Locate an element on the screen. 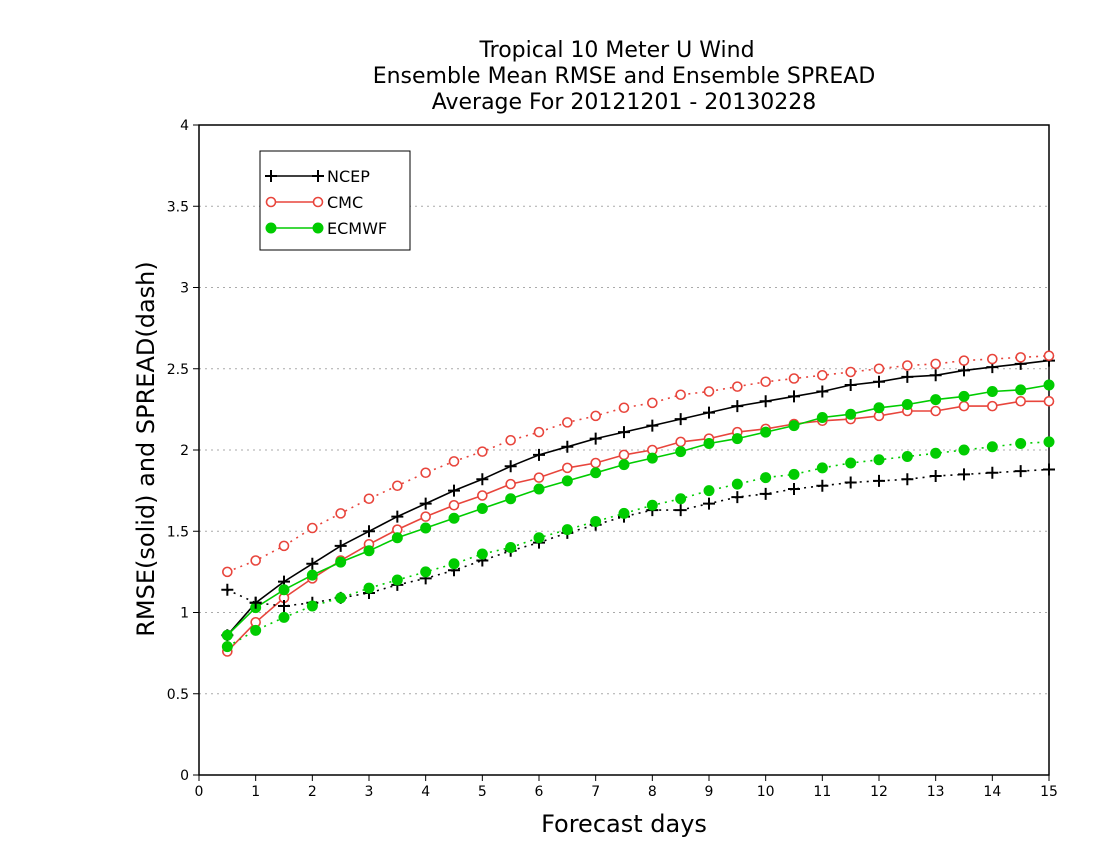  y-tick-label: 2 is located at coordinates (184, 451).